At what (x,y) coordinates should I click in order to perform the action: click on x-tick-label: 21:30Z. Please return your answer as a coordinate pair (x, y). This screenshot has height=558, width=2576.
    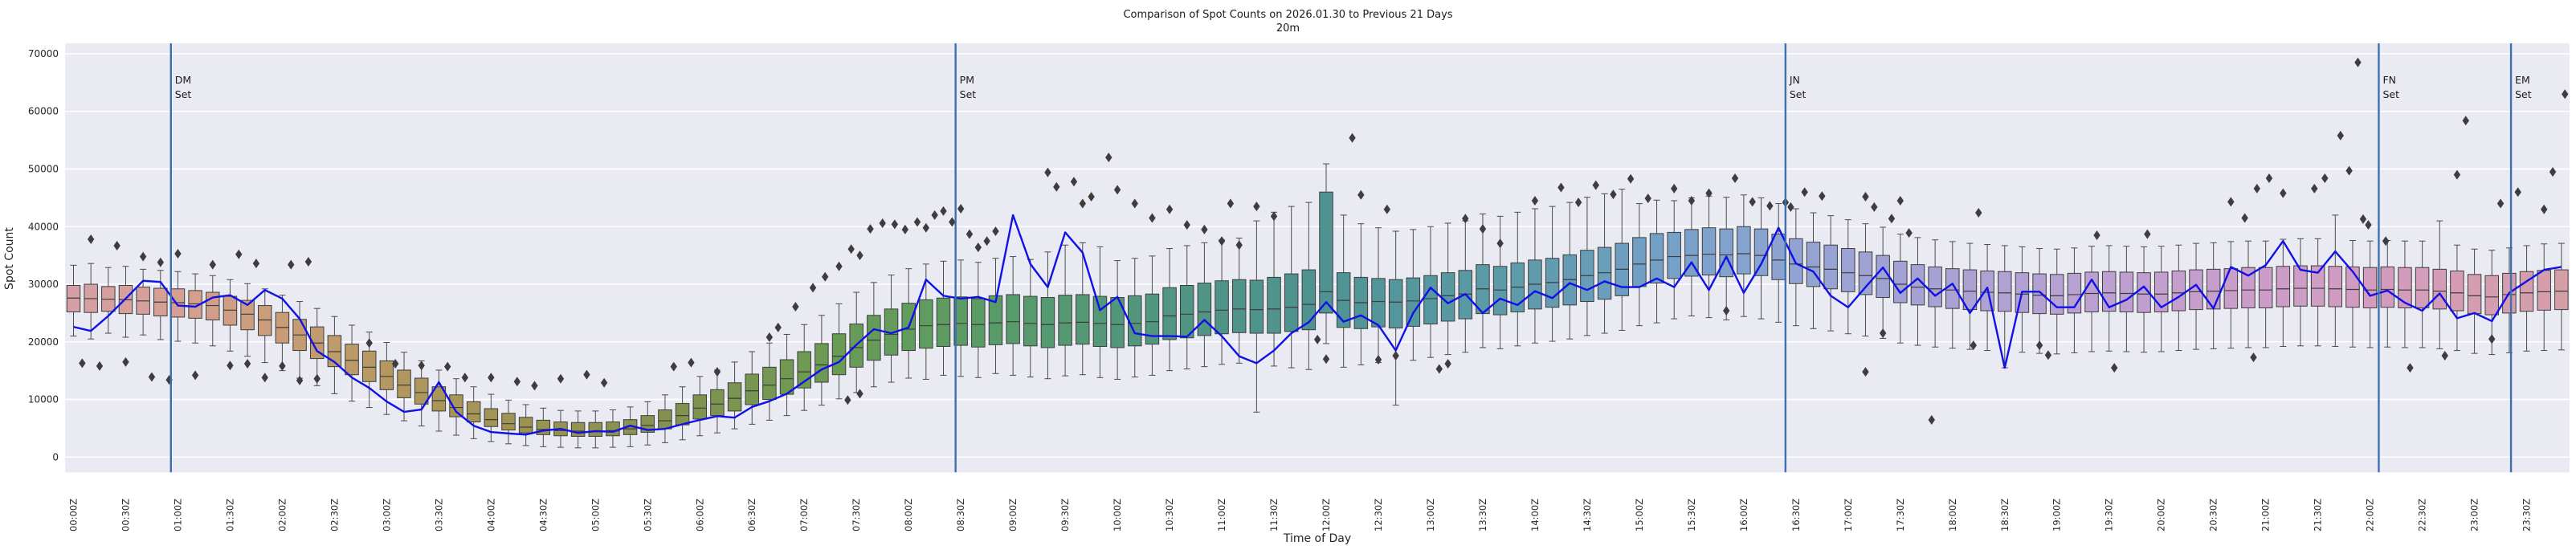
    Looking at the image, I should click on (2318, 515).